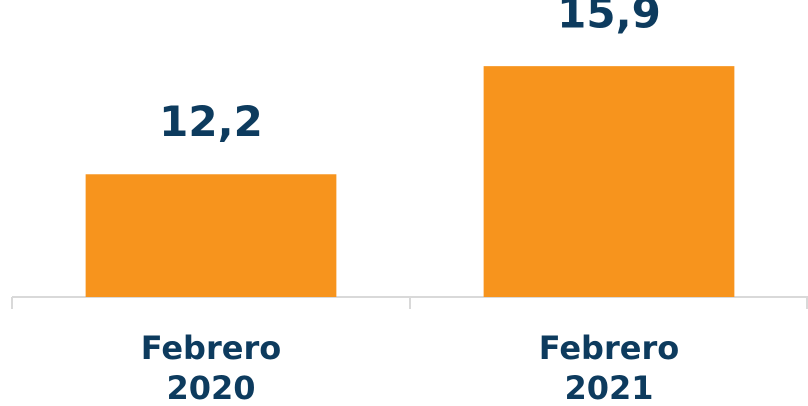  What do you see at coordinates (211, 367) in the screenshot?
I see `x-tick-label: Febrero 2020` at bounding box center [211, 367].